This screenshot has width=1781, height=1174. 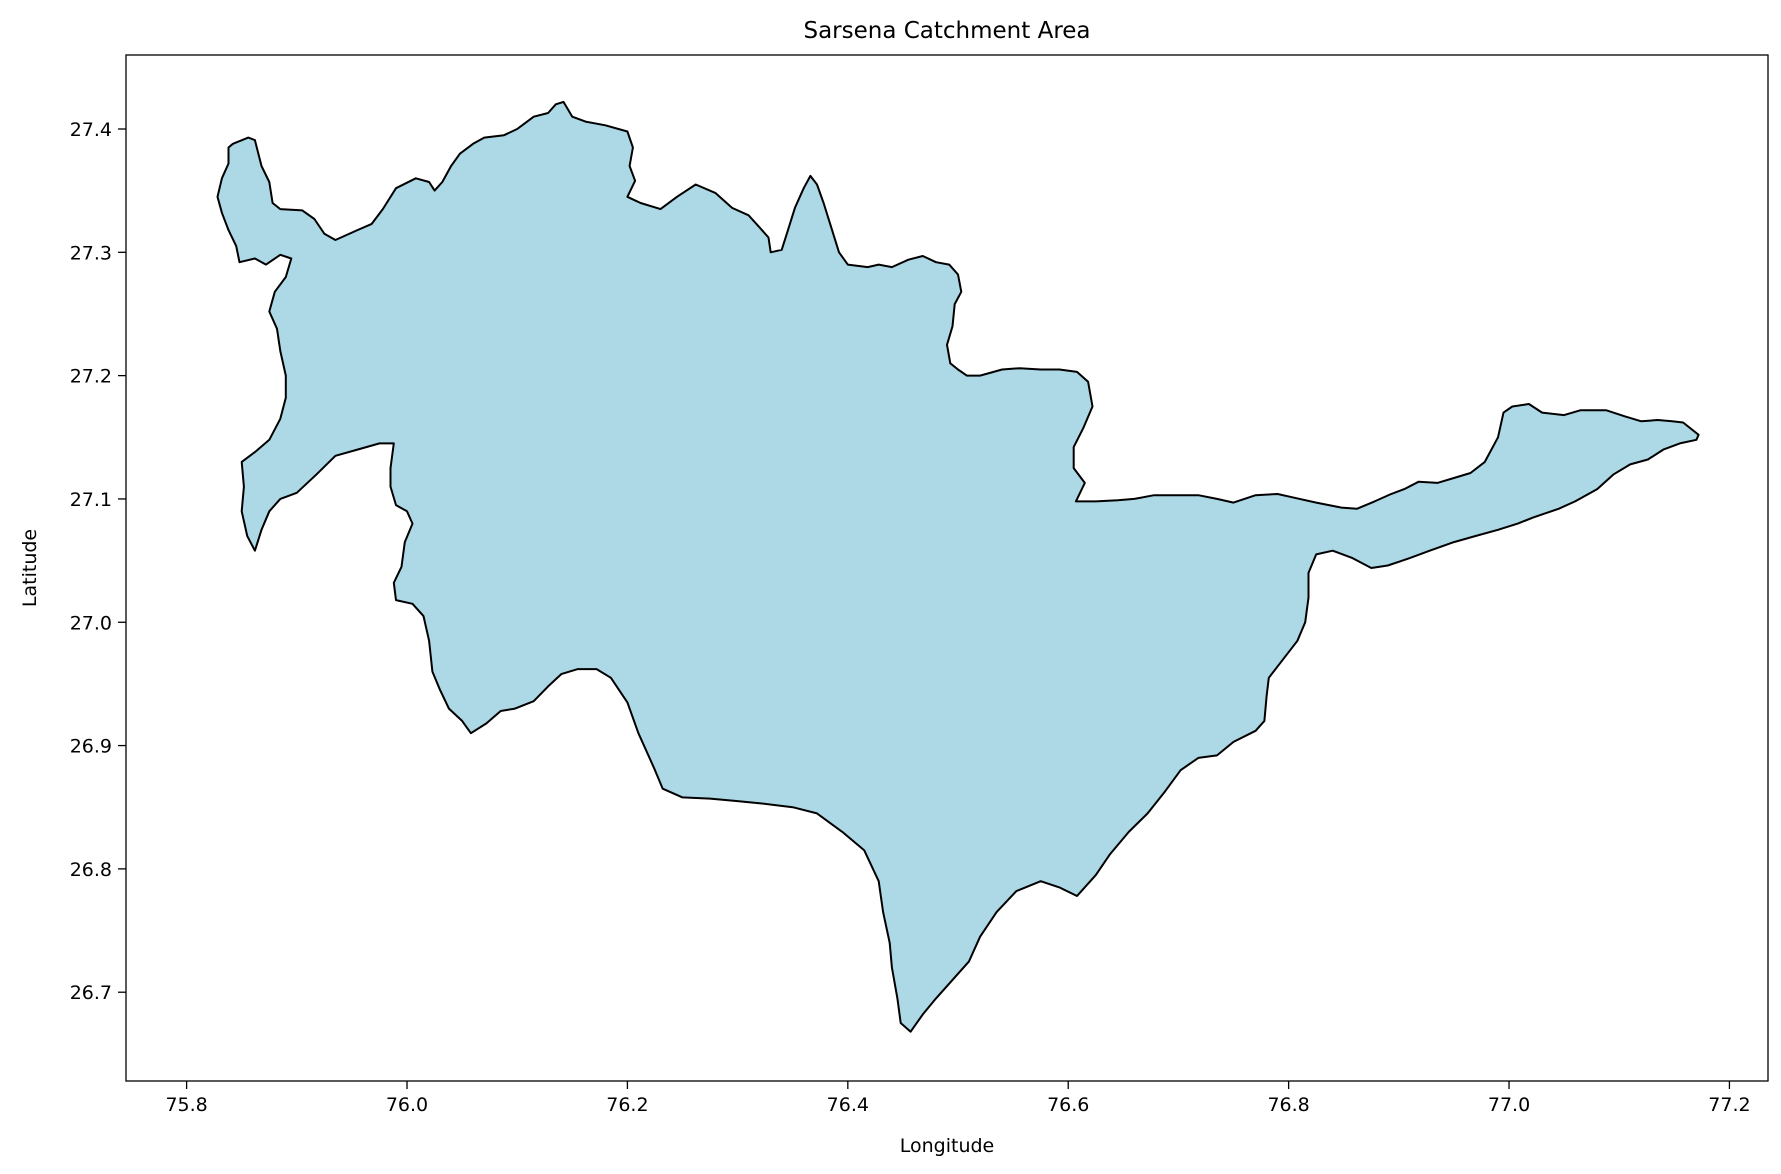 What do you see at coordinates (958, 1098) in the screenshot?
I see `x-axis-ticks: 75.8 76.0 76.2 76.4 76.6 76.8 77.0 77.2` at bounding box center [958, 1098].